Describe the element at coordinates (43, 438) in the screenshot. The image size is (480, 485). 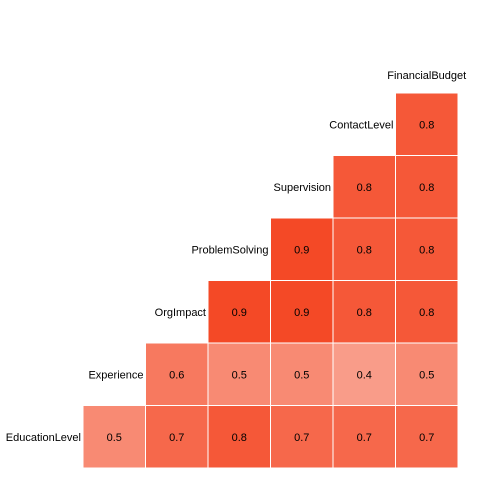
I see `variable-label: EducationLevel` at that location.